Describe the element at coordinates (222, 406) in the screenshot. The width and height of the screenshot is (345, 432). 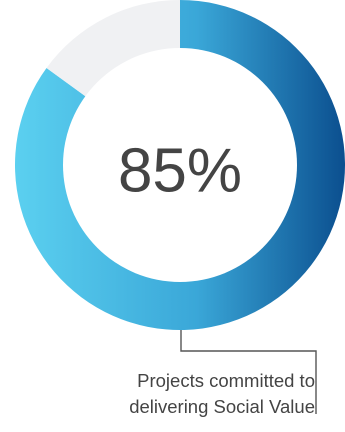
I see `caption-line-2: delivering Social Value` at that location.